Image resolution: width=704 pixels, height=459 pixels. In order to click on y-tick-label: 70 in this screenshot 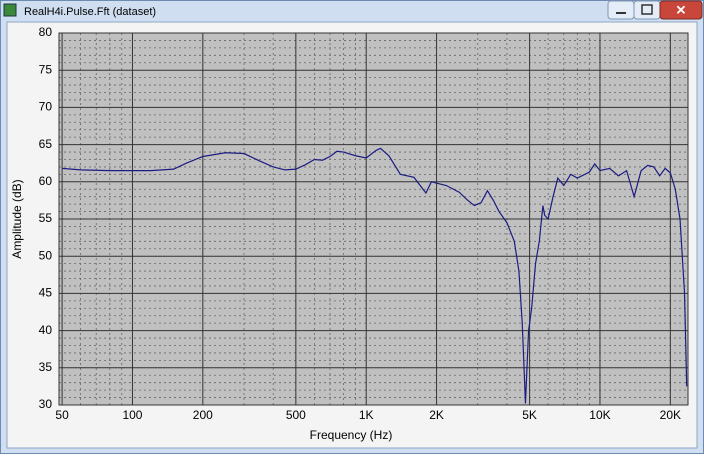, I will do `click(46, 107)`.